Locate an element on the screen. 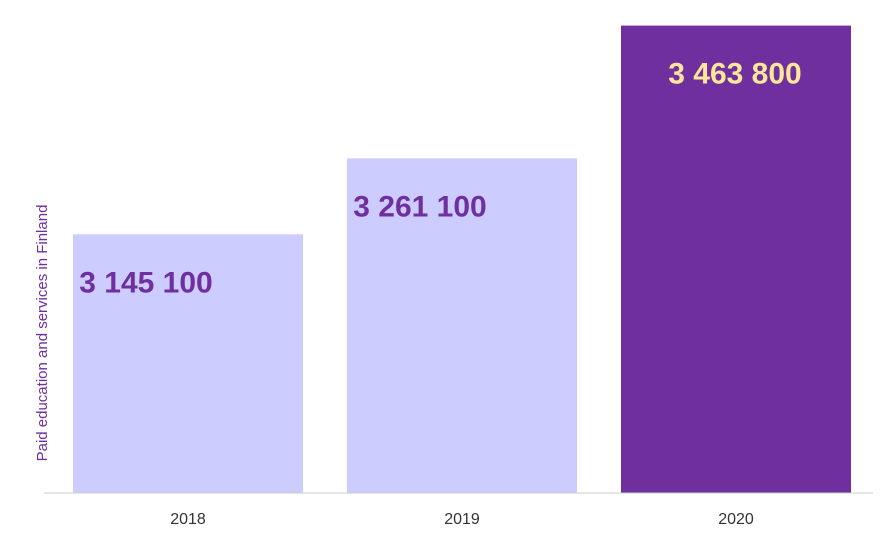 Image resolution: width=895 pixels, height=539 pixels. data-label-2018: 3 145 100 is located at coordinates (145, 282).